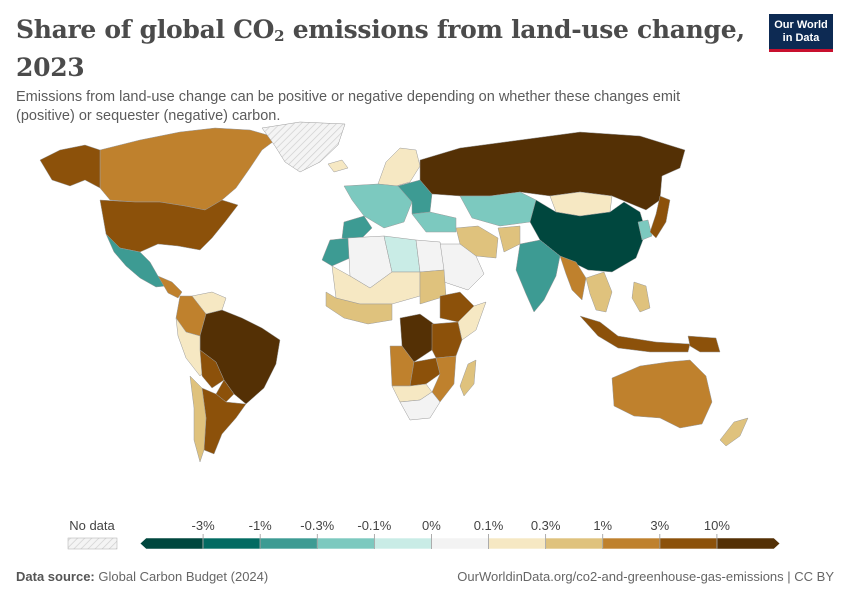 The image size is (850, 600). What do you see at coordinates (378, 206) in the screenshot?
I see `region-western-europe` at bounding box center [378, 206].